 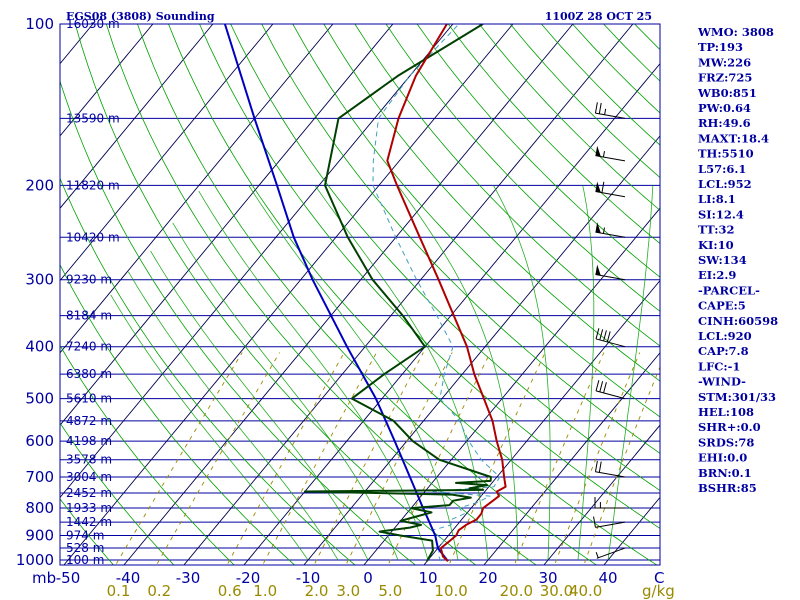 I want to click on pressure-unit-label: mb, so click(x=44, y=578).